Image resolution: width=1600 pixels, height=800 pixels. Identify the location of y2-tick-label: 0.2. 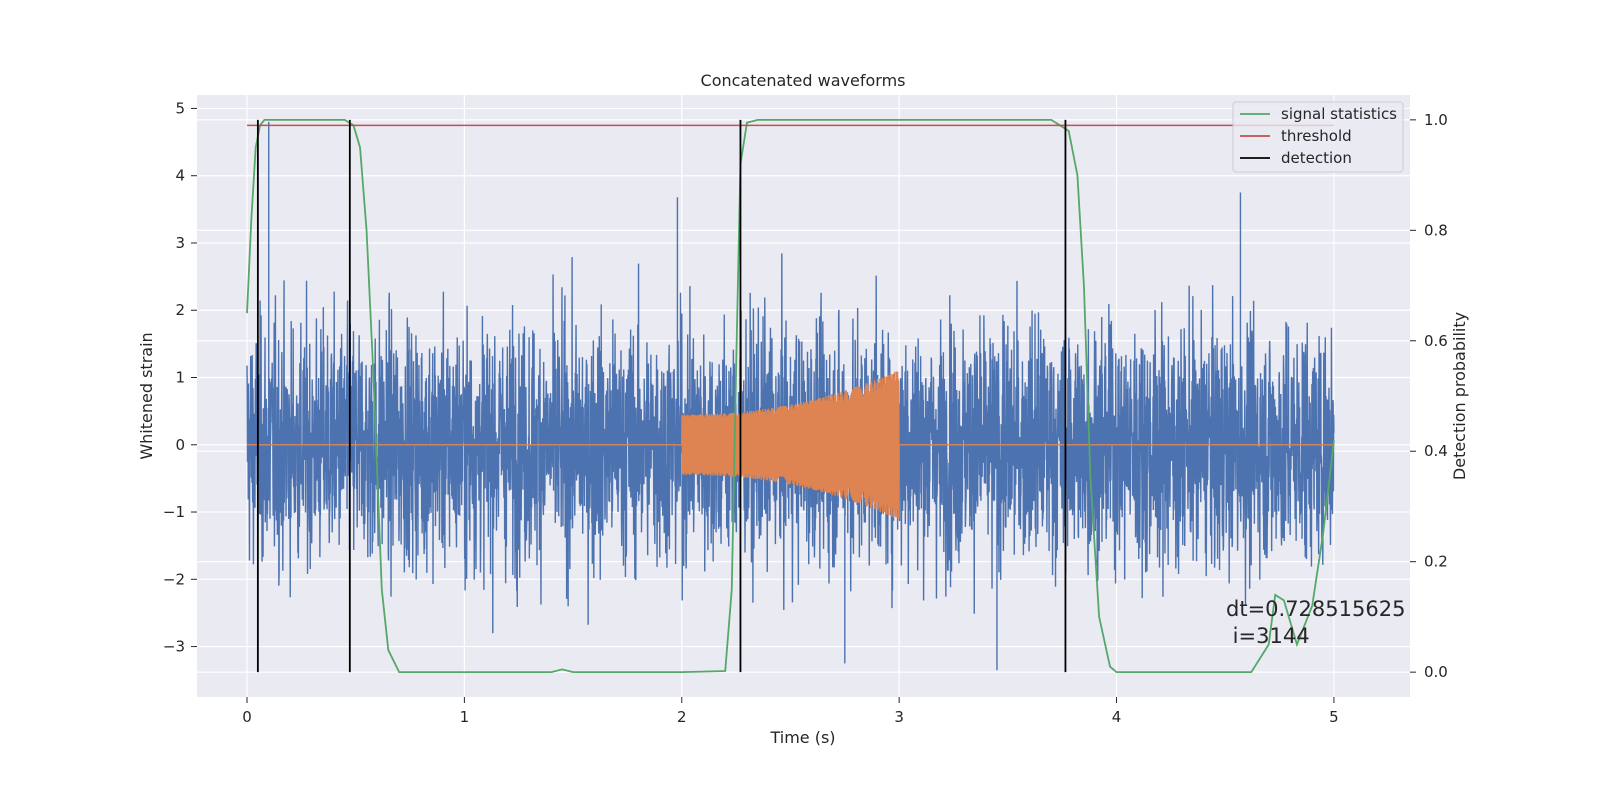
(1436, 562).